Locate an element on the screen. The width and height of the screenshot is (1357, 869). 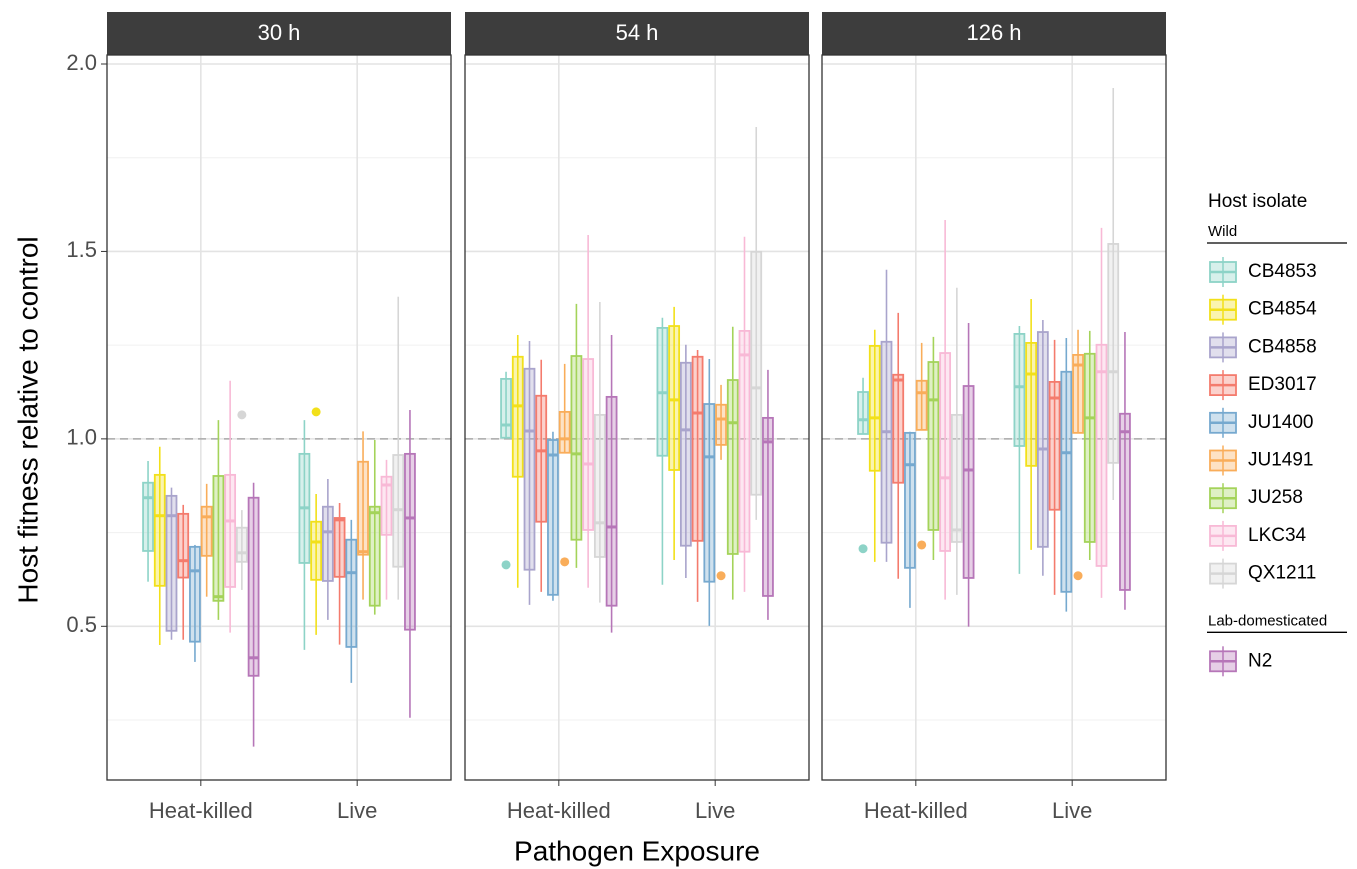
strip-label: 126 h is located at coordinates (993, 32).